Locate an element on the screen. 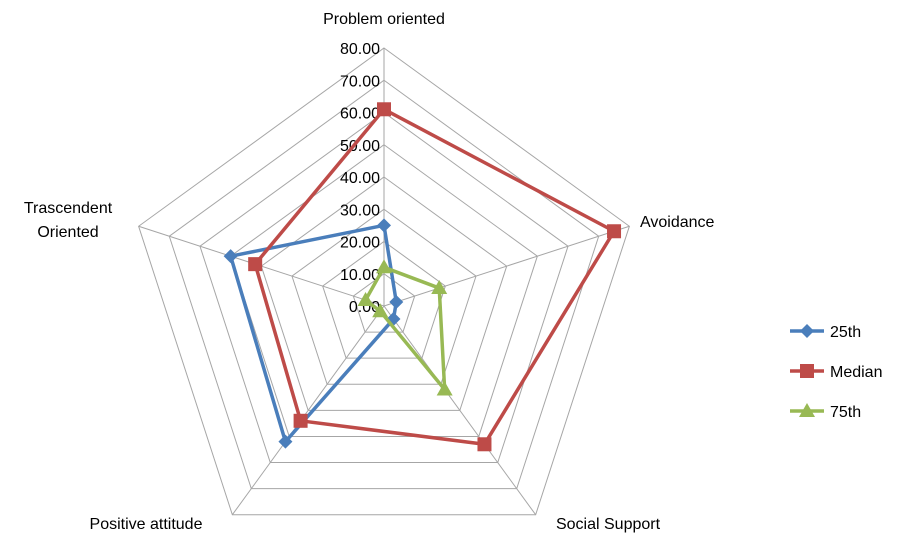  tick-label-1: 10.00 is located at coordinates (360, 275).